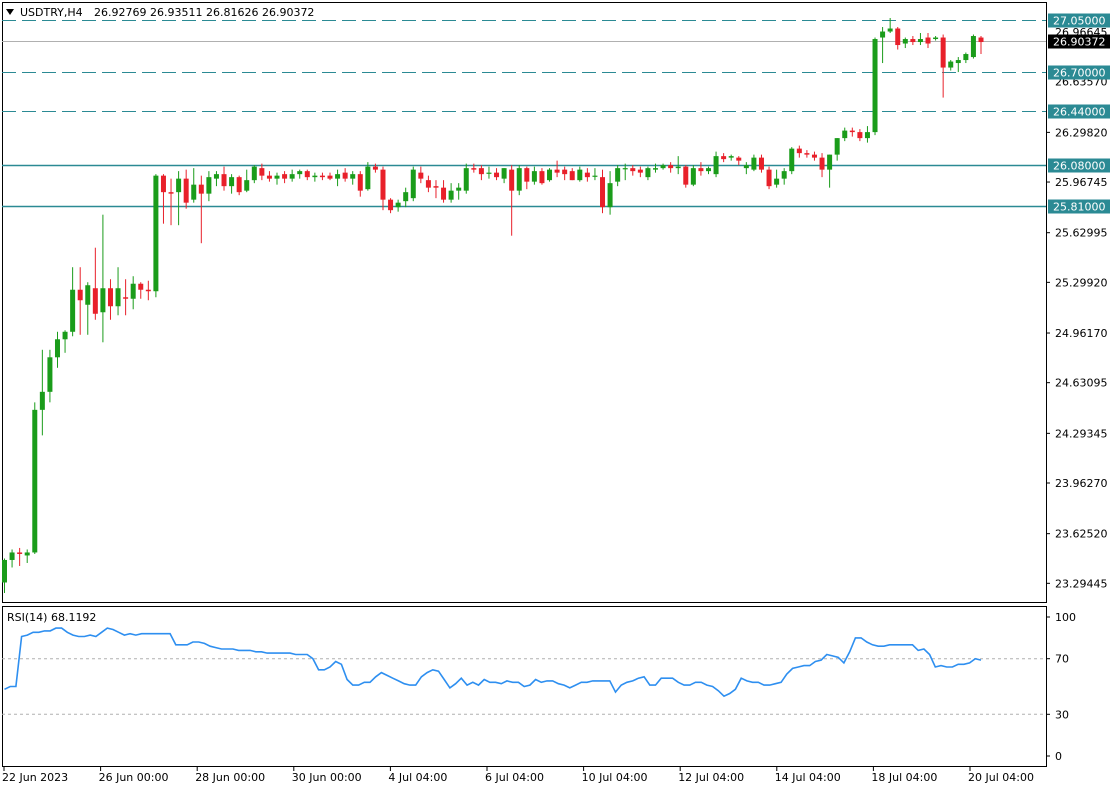 This screenshot has width=1118, height=789. I want to click on price-tick-label: 24.96170, so click(1081, 333).